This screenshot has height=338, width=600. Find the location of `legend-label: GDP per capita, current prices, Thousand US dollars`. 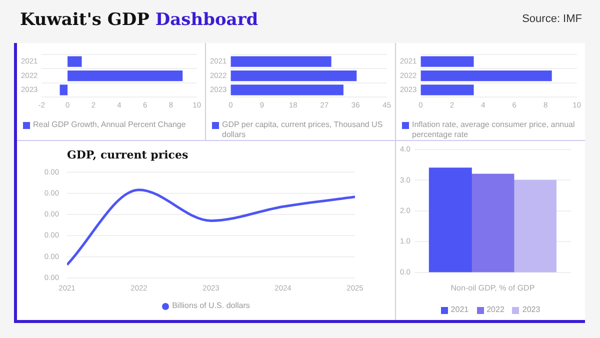

legend-label: GDP per capita, current prices, Thousand US dollars is located at coordinates (303, 130).